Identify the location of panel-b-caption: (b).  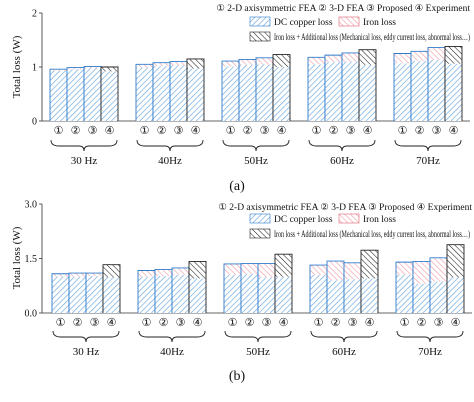
(237, 376).